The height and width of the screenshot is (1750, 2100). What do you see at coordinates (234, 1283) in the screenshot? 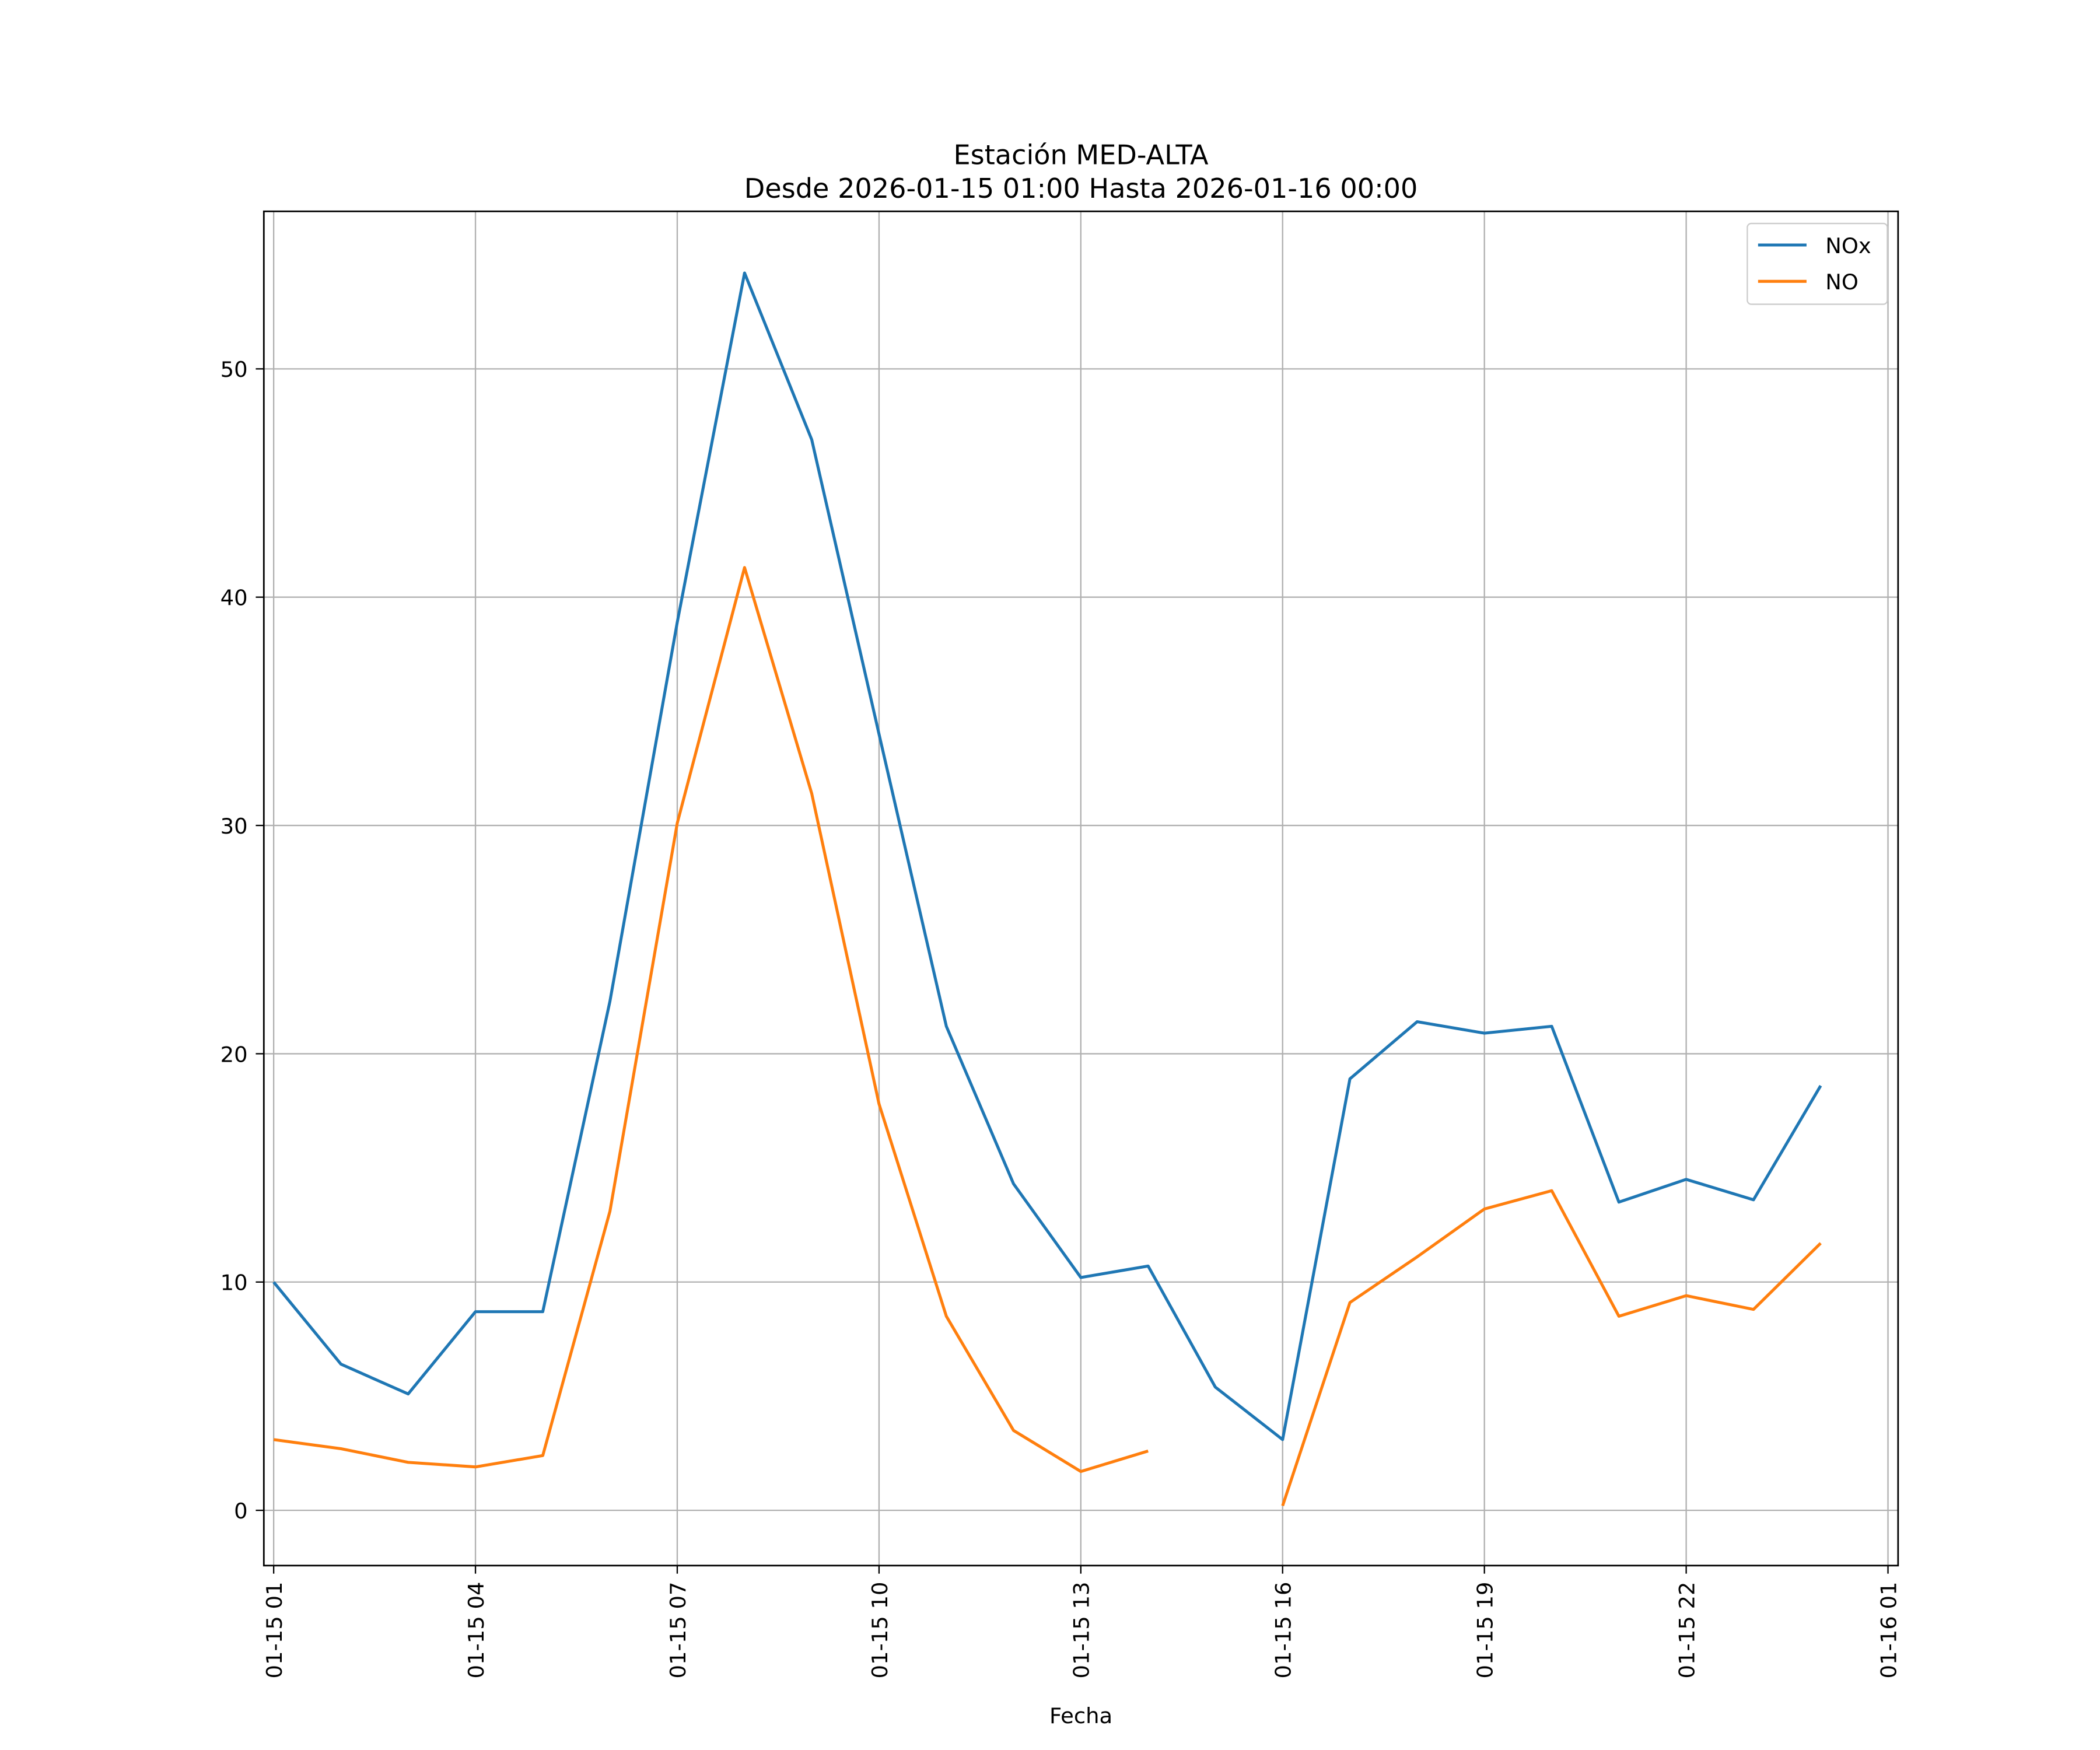
I see `y-tick-label: 10` at bounding box center [234, 1283].